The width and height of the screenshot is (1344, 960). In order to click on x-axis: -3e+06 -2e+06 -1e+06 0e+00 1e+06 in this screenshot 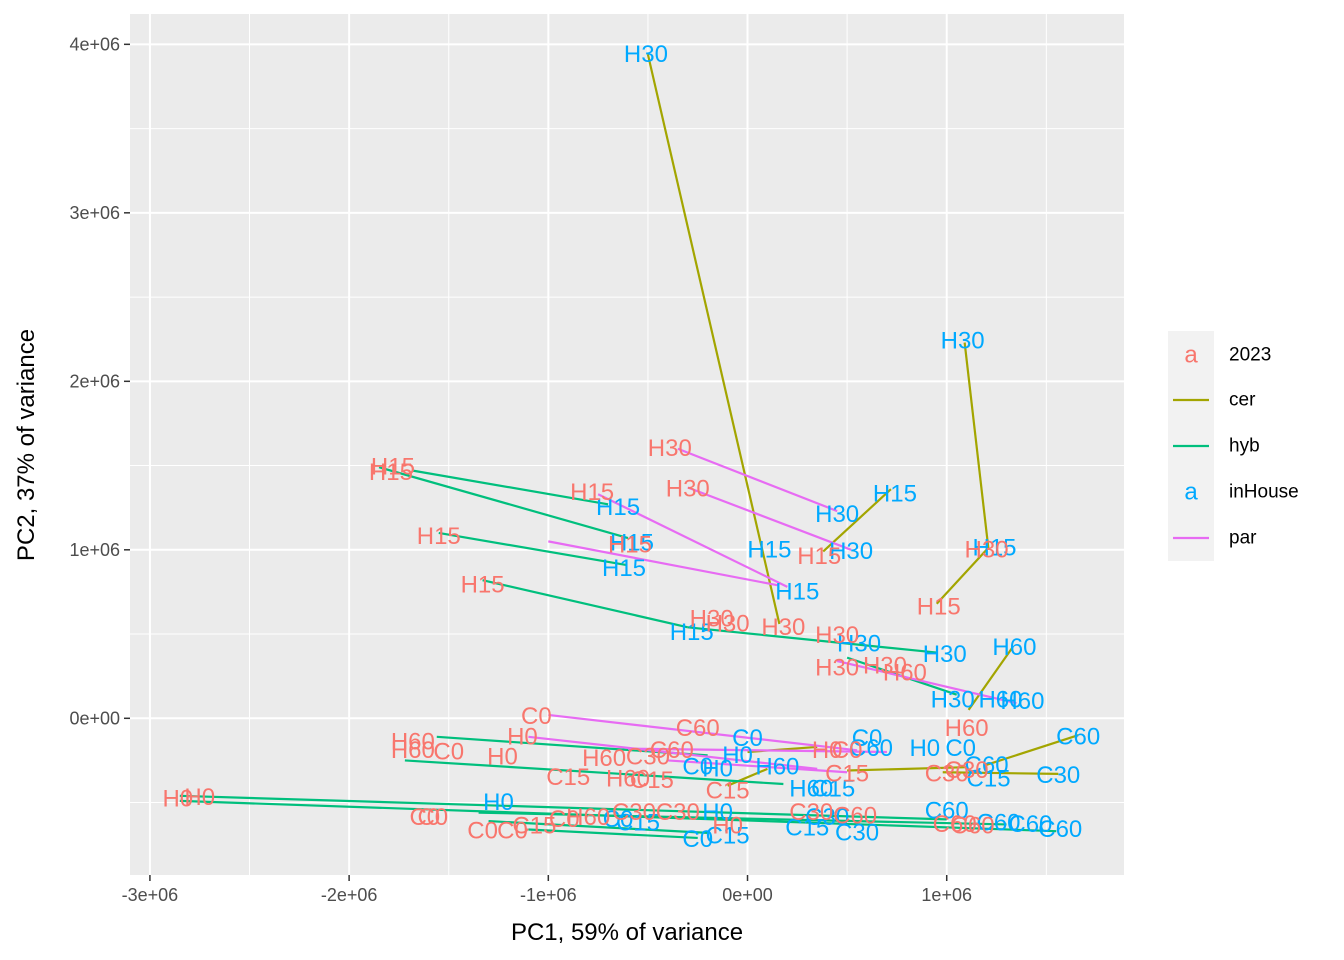, I will do `click(547, 890)`.